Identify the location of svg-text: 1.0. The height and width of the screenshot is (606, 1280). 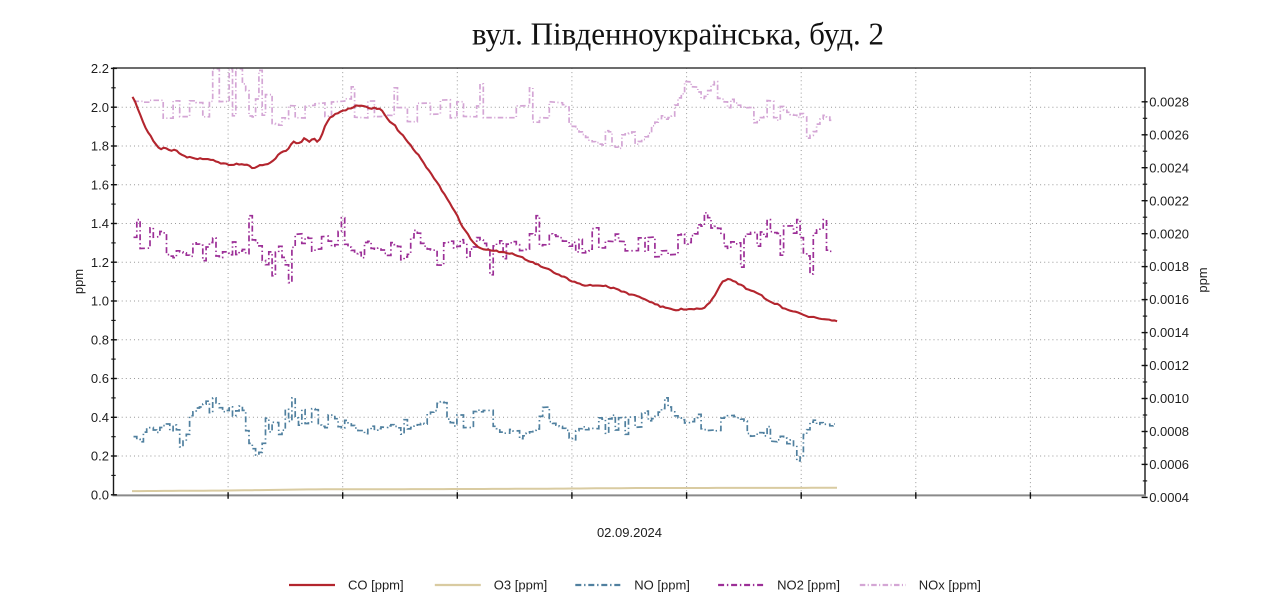
(100, 301).